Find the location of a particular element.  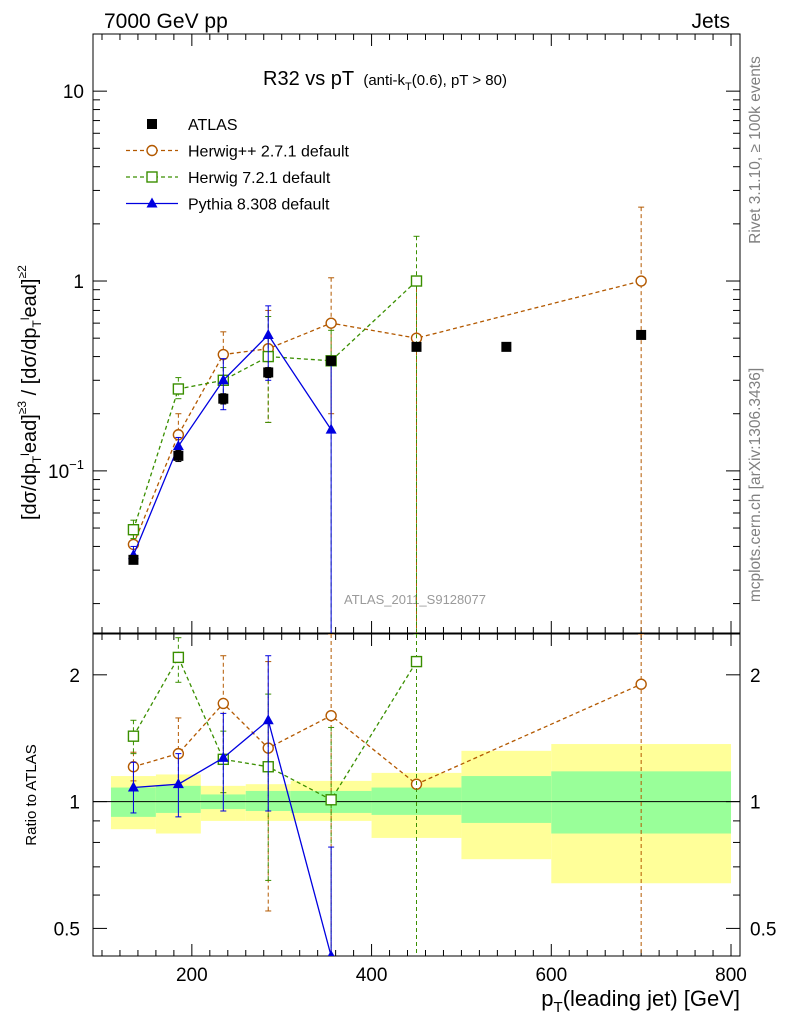

y-ratio-tick-label-1: 1 is located at coordinates (74, 803).